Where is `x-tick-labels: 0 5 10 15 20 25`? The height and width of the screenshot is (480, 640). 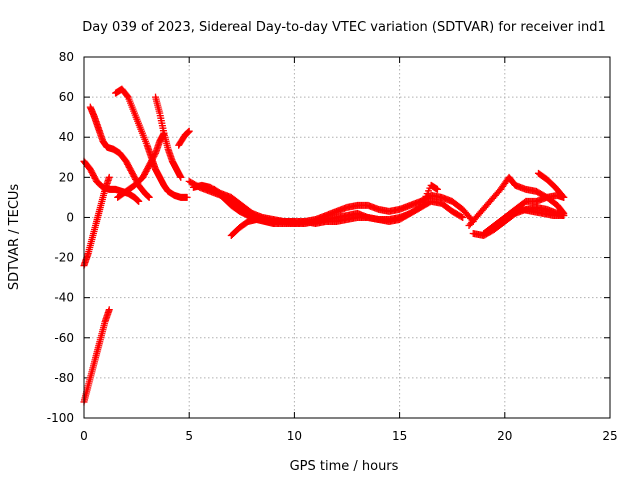 x-tick-labels: 0 5 10 15 20 25 is located at coordinates (348, 436).